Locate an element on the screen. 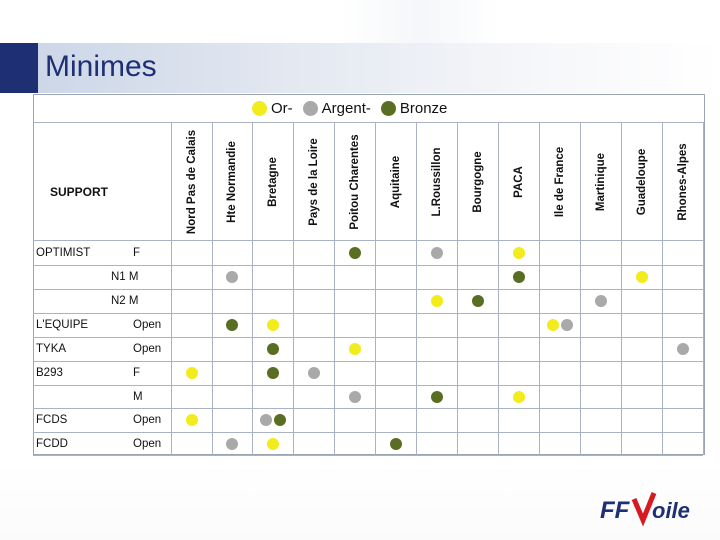 The image size is (720, 540). medal-legend: Or - Argent - Bronze is located at coordinates (347, 108).